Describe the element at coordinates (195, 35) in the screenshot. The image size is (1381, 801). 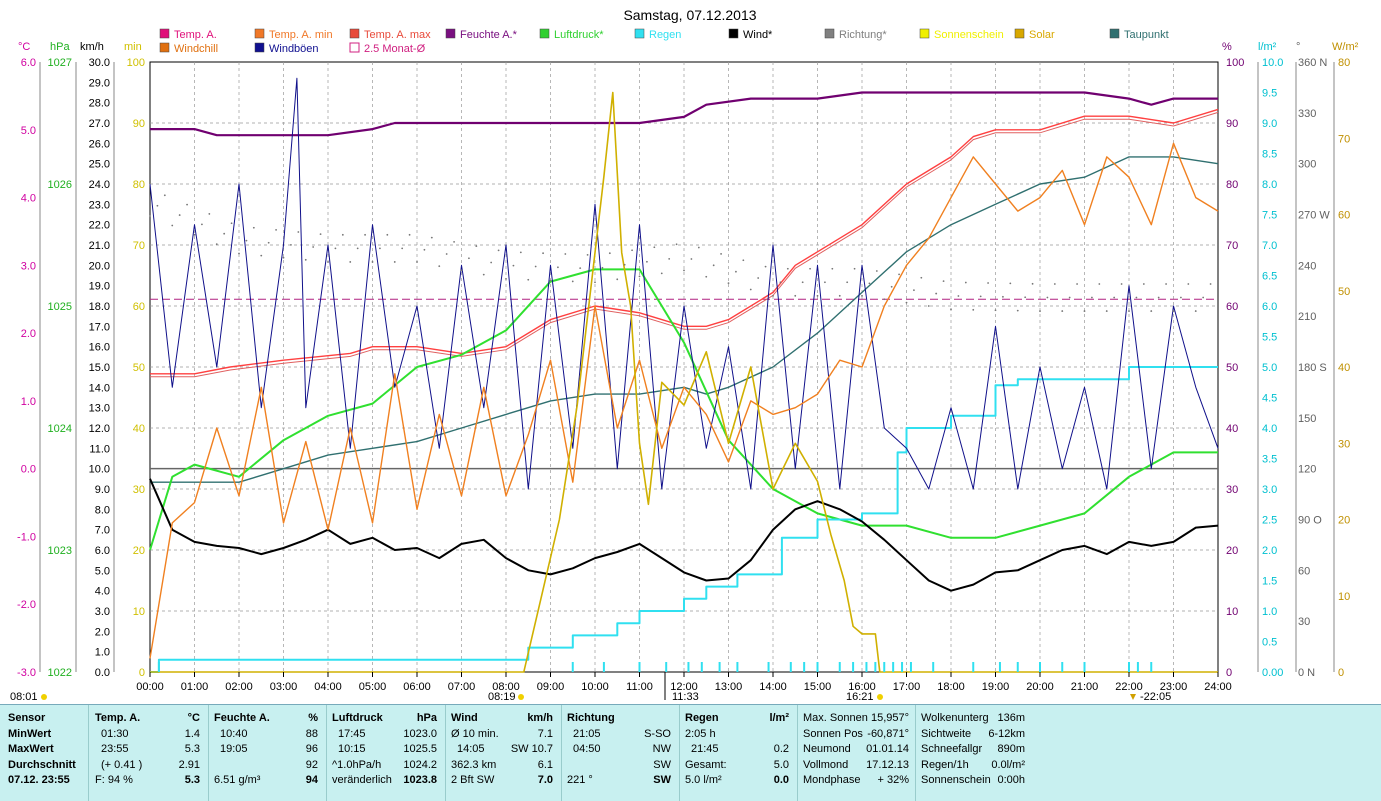
I see `legend-label: Temp. A.` at that location.